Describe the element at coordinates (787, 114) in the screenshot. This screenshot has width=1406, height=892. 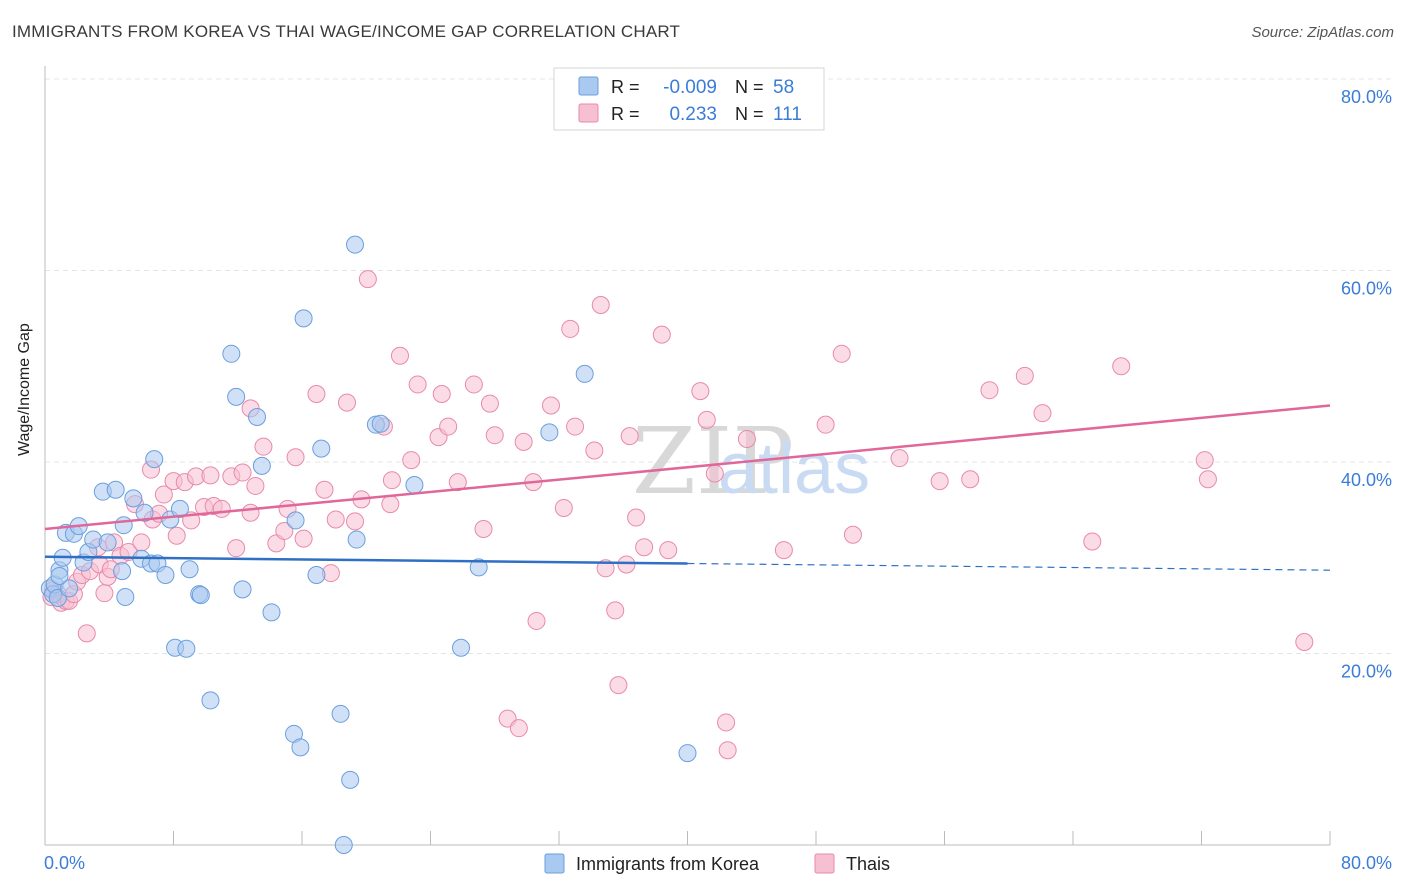
I see `thai-n-value: 111` at that location.